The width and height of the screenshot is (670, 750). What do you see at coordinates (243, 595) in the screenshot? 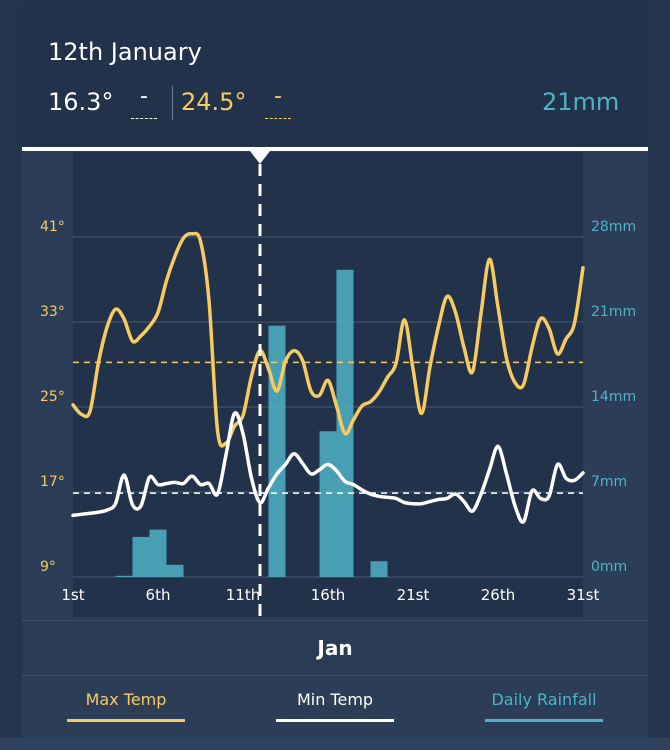
I see `x-axis-tick-label: 11th` at bounding box center [243, 595].